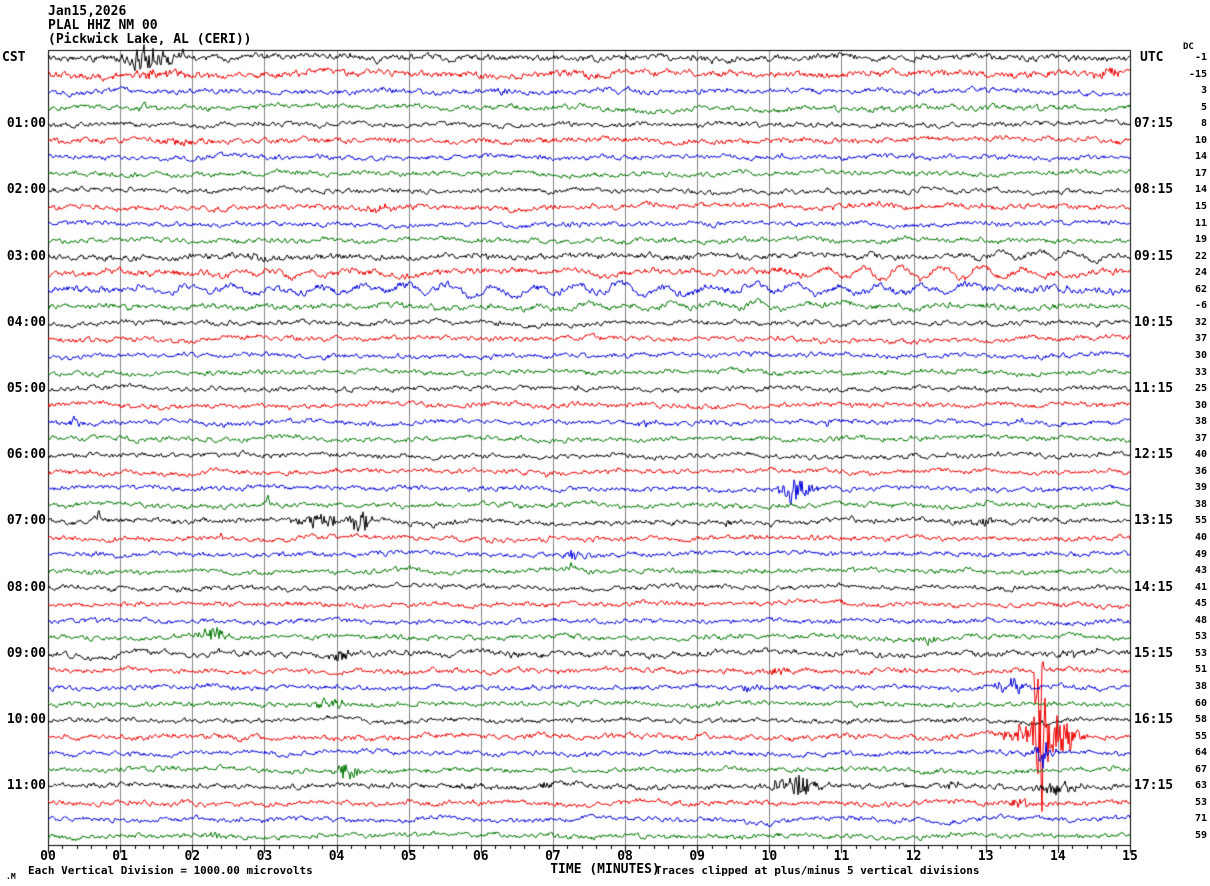  What do you see at coordinates (1188, 47) in the screenshot?
I see `dc-offset-header: DC` at bounding box center [1188, 47].